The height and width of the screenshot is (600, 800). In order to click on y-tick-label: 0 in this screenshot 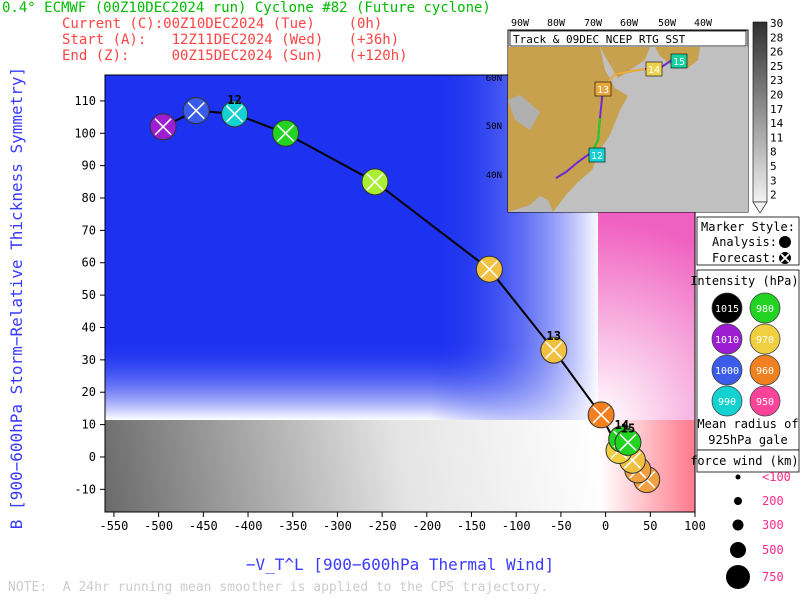, I will do `click(92, 457)`.